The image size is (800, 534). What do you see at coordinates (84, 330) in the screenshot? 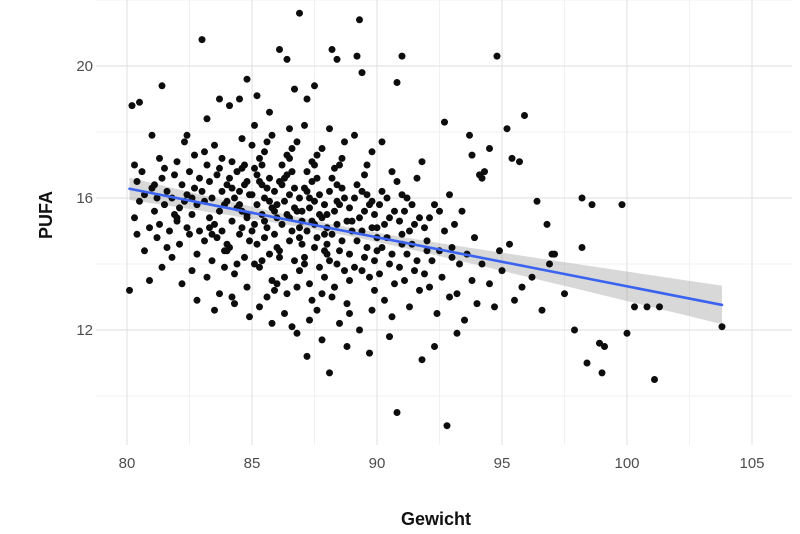
I see `y-tick-label: 12` at bounding box center [84, 330].